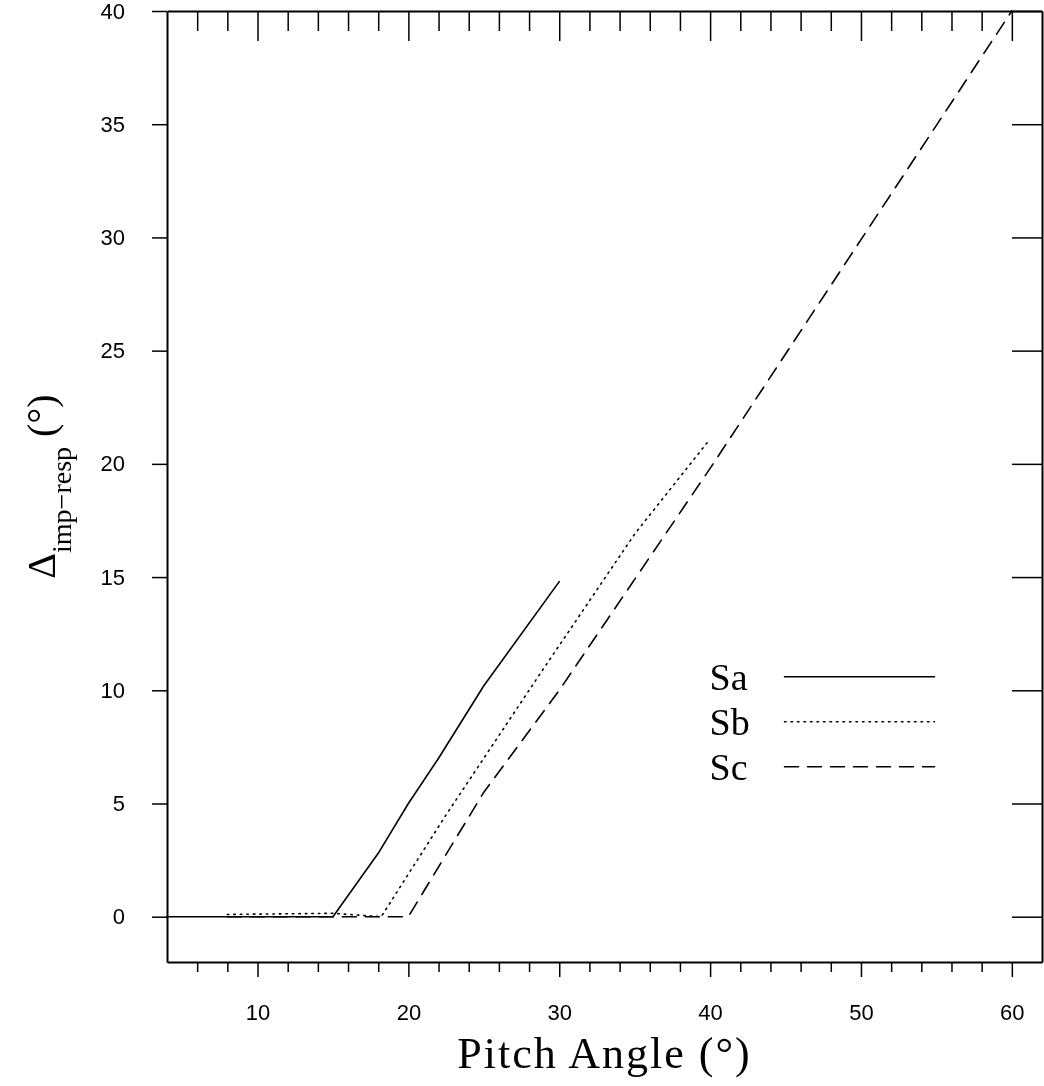 This screenshot has height=1086, width=1044. What do you see at coordinates (118, 917) in the screenshot?
I see `y-tick-label: 0` at bounding box center [118, 917].